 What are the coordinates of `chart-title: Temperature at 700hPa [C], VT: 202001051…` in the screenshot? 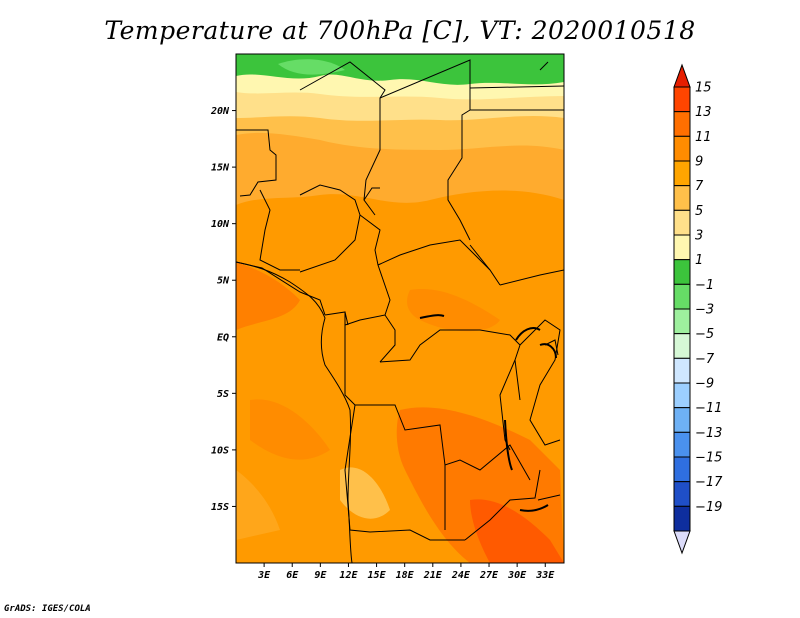 It's located at (400, 30).